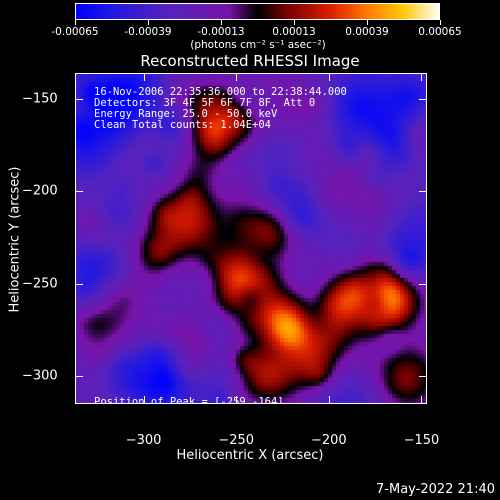 The height and width of the screenshot is (500, 500). What do you see at coordinates (250, 455) in the screenshot?
I see `x-axis-label: Heliocentric X (arcsec)` at bounding box center [250, 455].